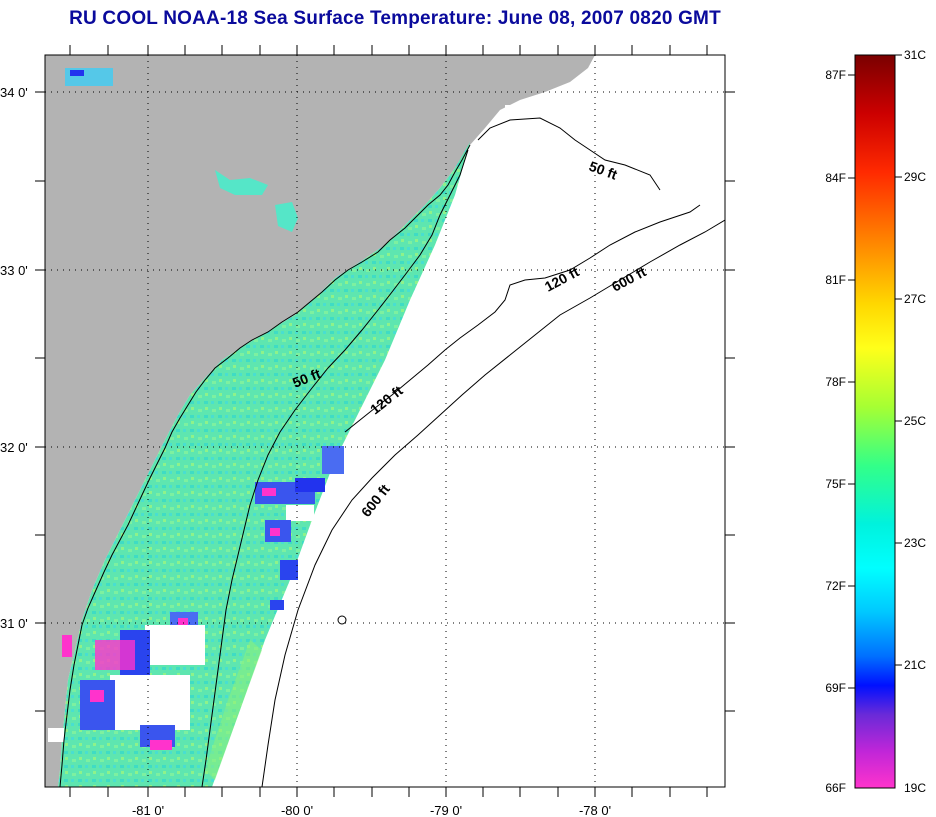 The image size is (936, 817). Describe the element at coordinates (915, 55) in the screenshot. I see `colorbar-c-31: 31C` at that location.